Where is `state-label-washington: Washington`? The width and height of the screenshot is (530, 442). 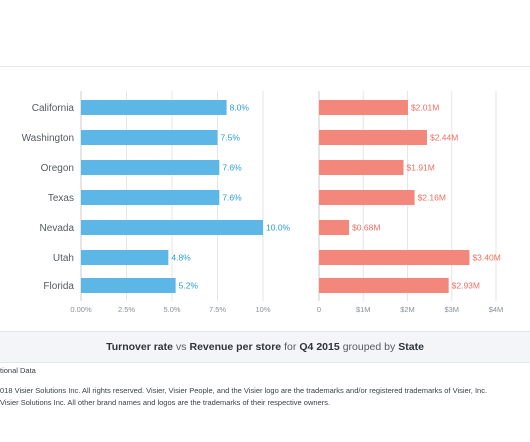 state-label-washington: Washington is located at coordinates (48, 138).